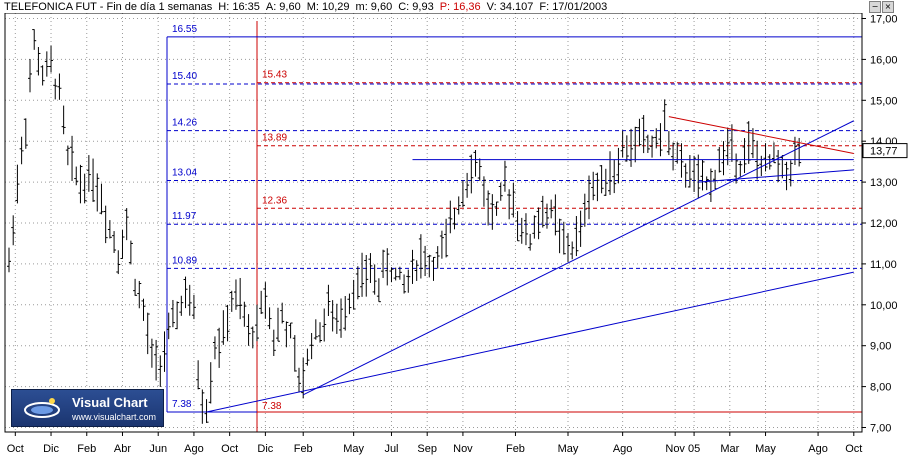 The width and height of the screenshot is (910, 456). Describe the element at coordinates (272, 406) in the screenshot. I see `fib-level-label: 7.38` at that location.